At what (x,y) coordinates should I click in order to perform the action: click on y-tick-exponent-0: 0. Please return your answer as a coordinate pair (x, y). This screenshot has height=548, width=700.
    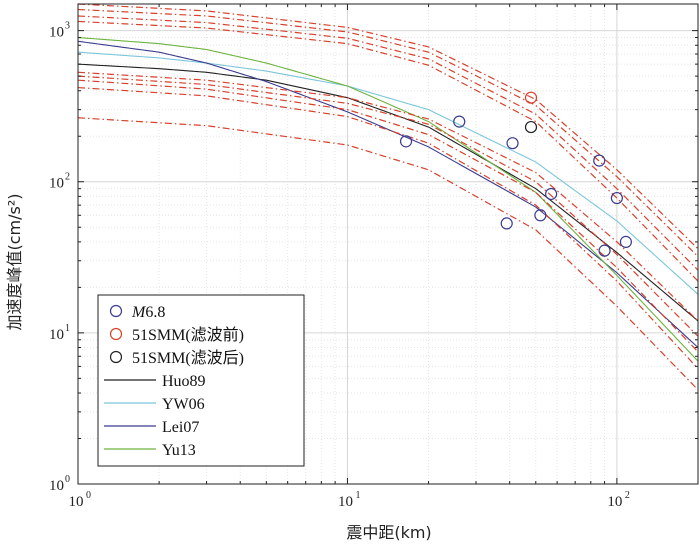
    Looking at the image, I should click on (67, 479).